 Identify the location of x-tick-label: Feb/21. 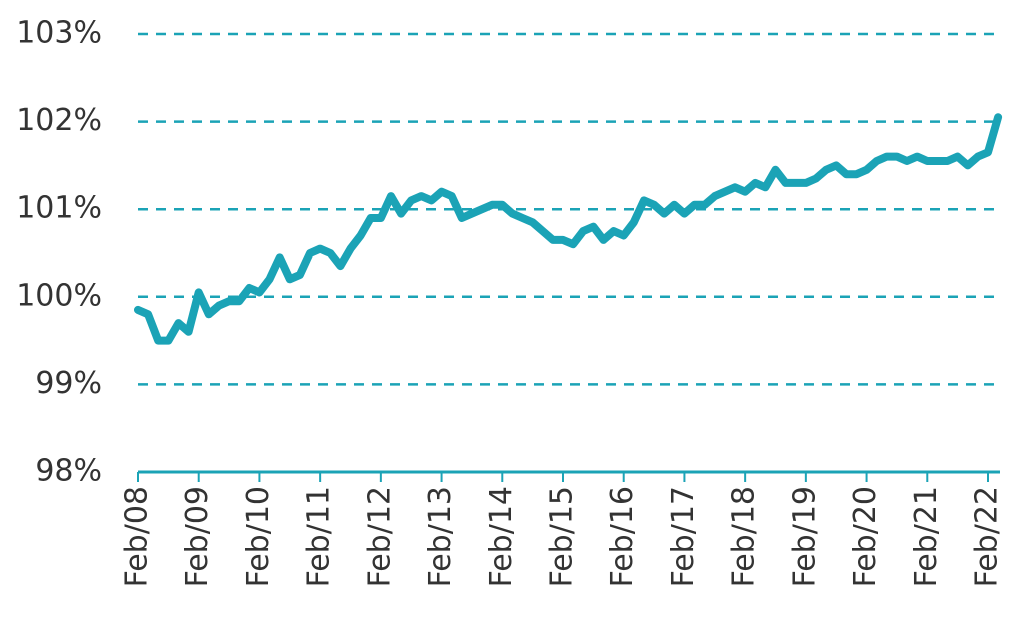
(926, 536).